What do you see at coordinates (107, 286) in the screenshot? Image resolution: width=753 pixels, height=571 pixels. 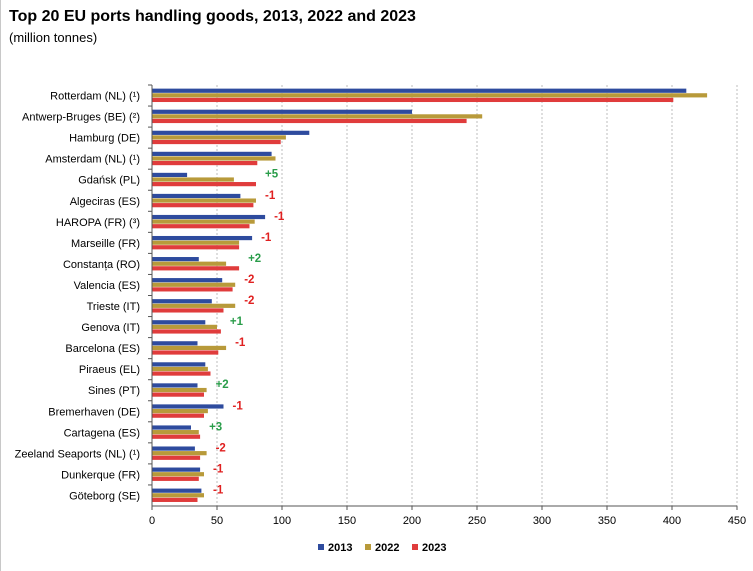 I see `category-label: Valencia (ES)` at bounding box center [107, 286].